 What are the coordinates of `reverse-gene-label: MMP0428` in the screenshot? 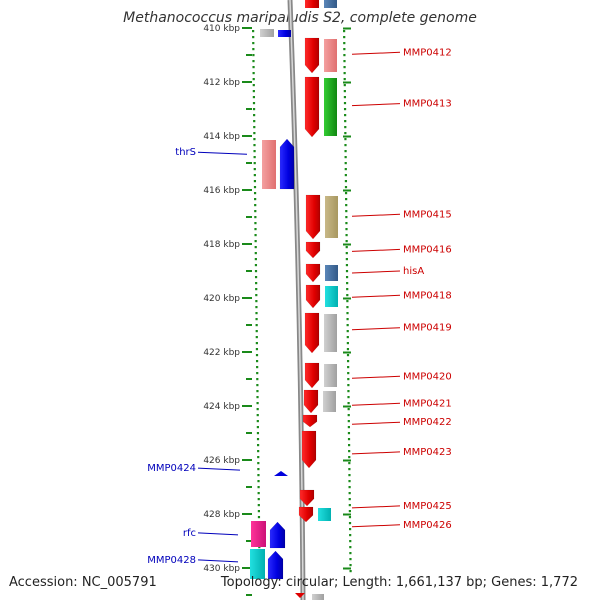 It's located at (171, 560).